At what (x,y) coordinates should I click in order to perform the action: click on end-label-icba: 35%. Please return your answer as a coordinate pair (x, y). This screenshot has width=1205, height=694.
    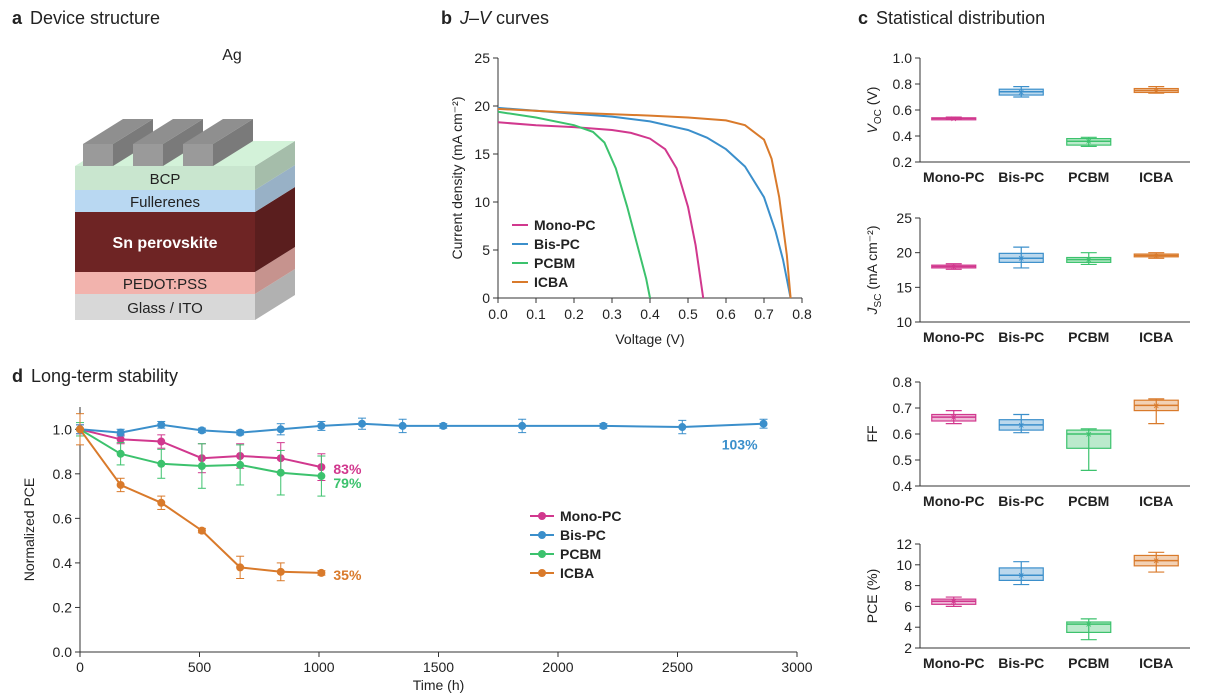
    Looking at the image, I should click on (347, 575).